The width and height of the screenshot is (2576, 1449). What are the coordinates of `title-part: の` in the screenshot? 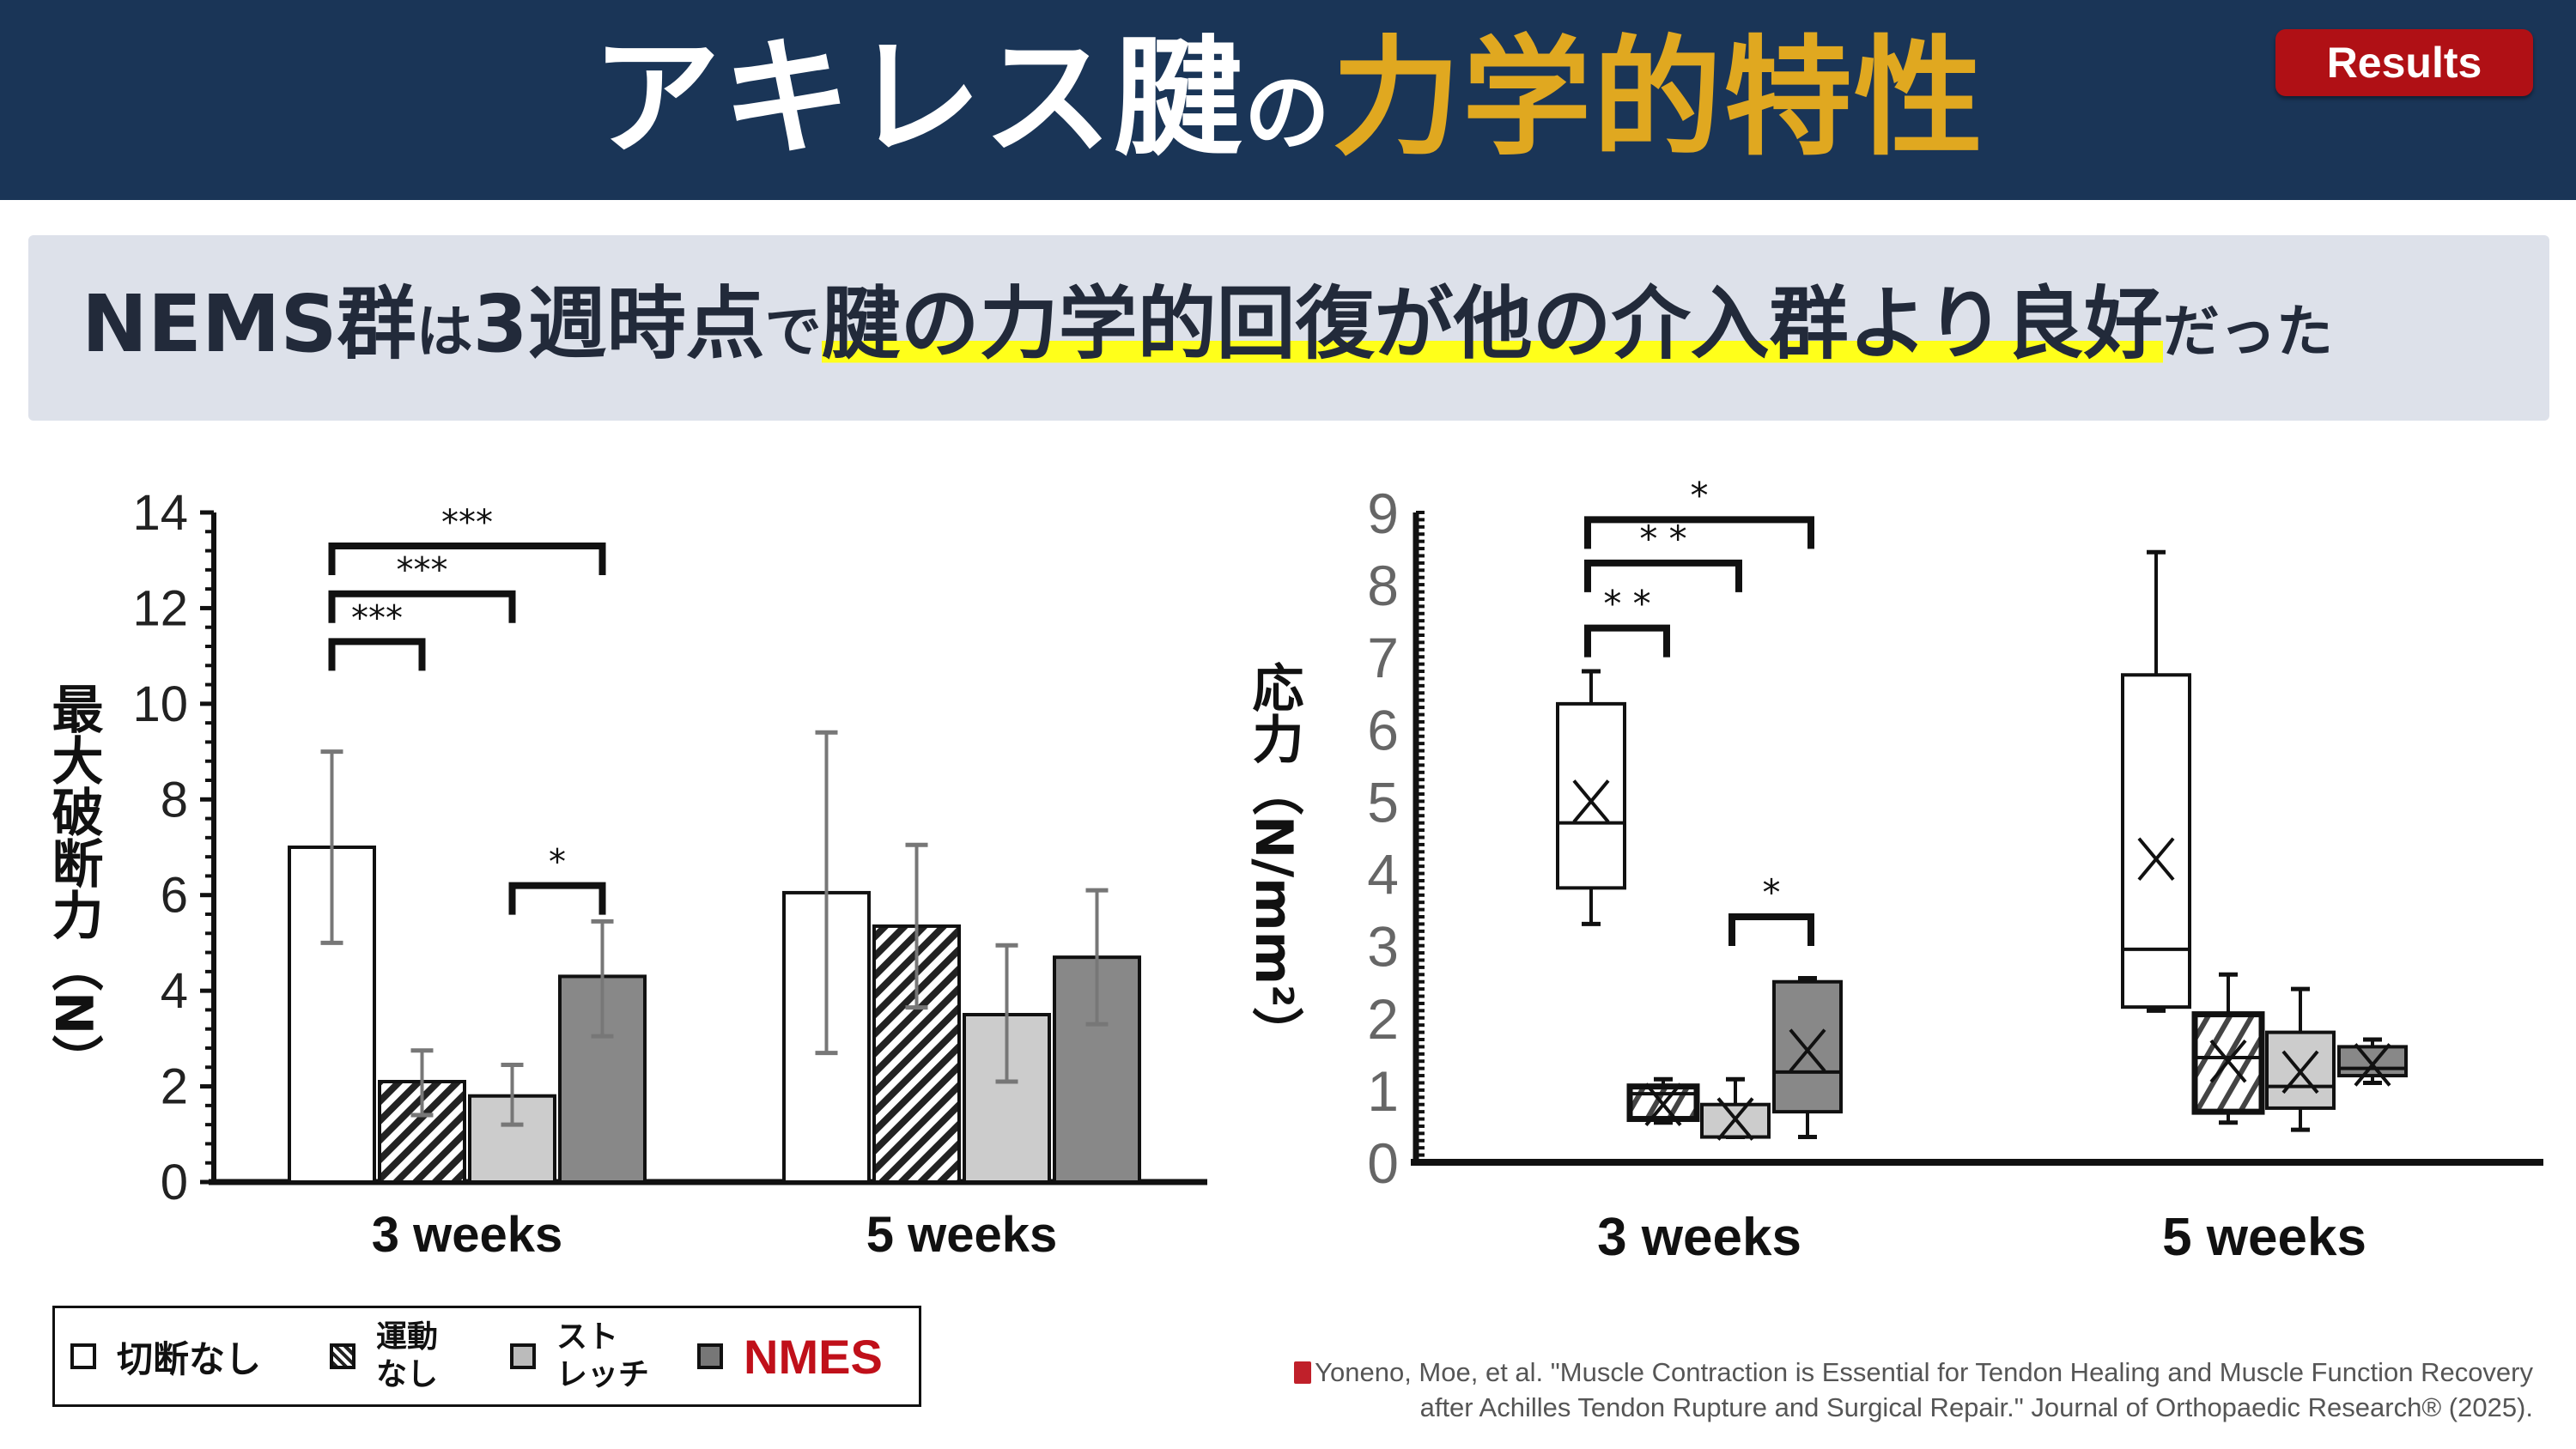 It's located at (1288, 113).